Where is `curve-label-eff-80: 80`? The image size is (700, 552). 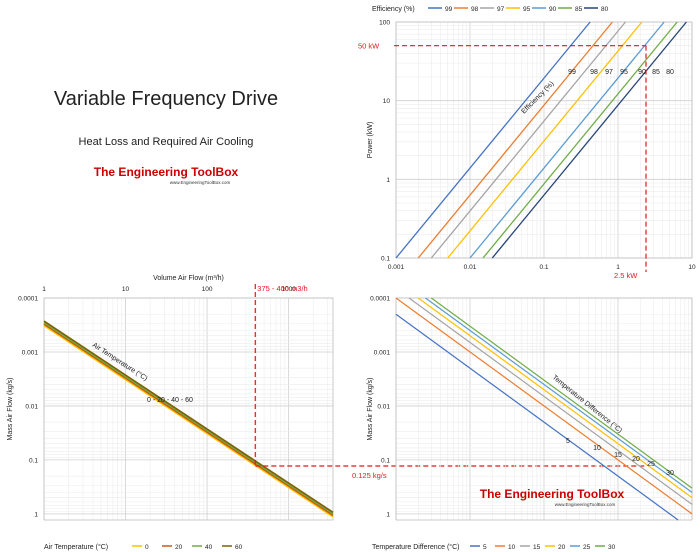
curve-label-eff-80: 80 is located at coordinates (670, 72).